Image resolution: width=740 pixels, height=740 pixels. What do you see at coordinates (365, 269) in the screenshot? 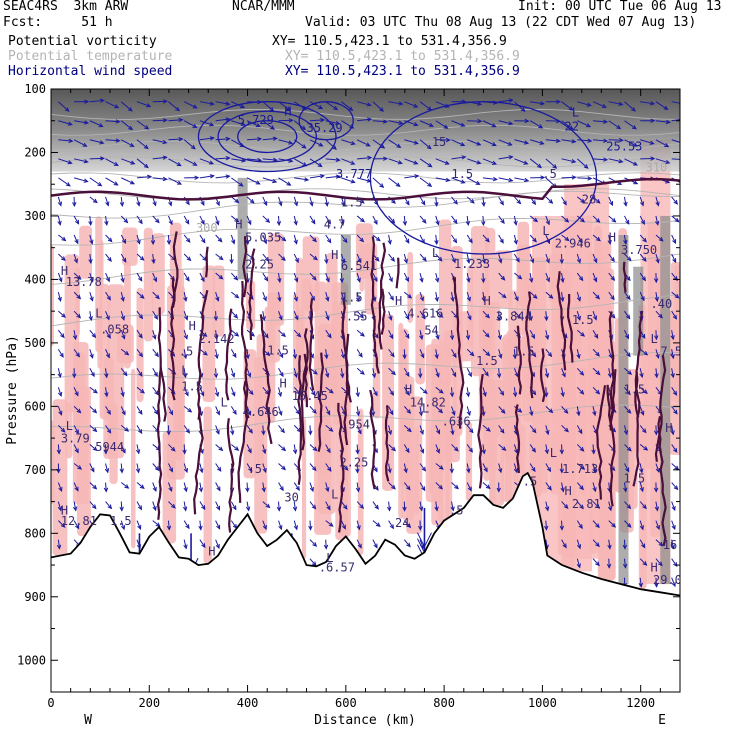
I see `theta-contour-line` at bounding box center [365, 269].